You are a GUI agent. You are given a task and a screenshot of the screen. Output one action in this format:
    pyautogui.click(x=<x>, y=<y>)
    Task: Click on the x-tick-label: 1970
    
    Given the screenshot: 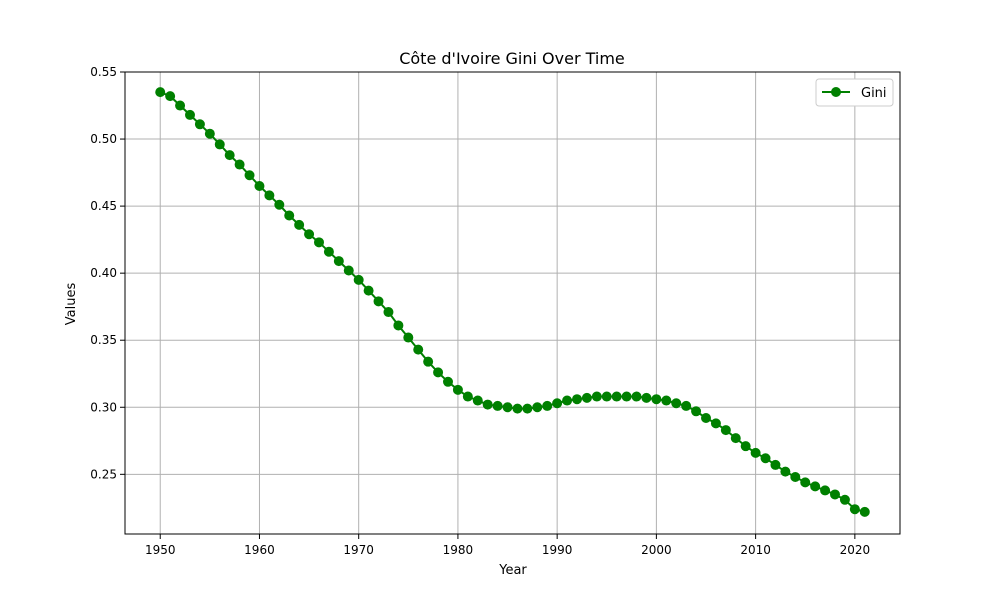 What is the action you would take?
    pyautogui.click(x=358, y=550)
    